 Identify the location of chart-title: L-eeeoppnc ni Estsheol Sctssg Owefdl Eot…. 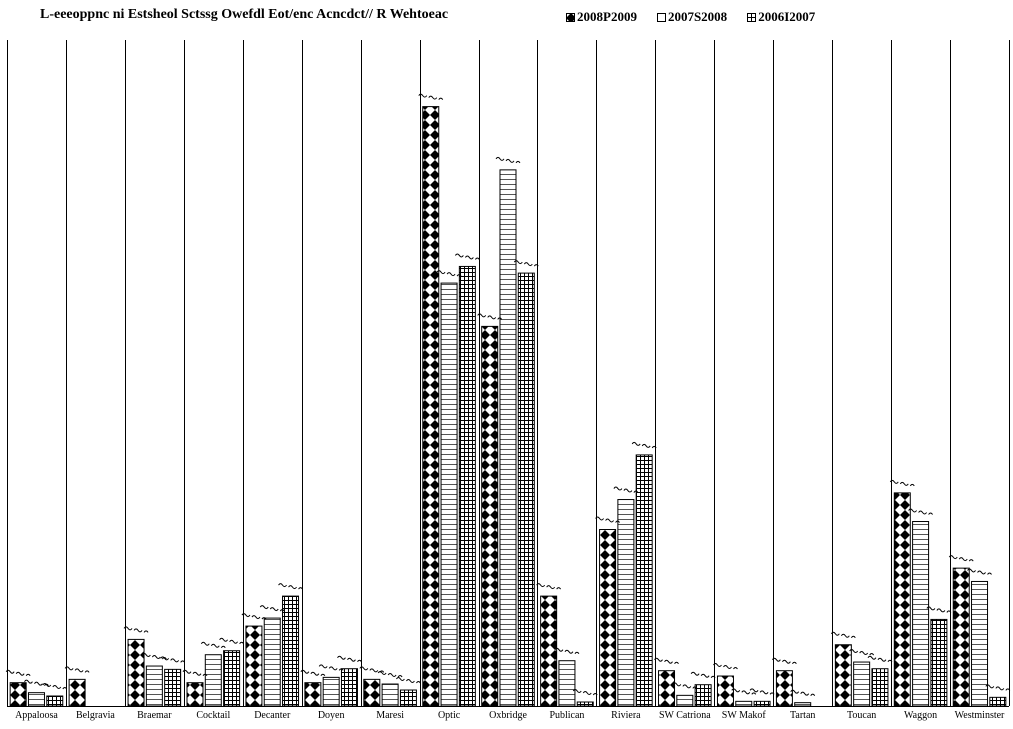
(244, 14).